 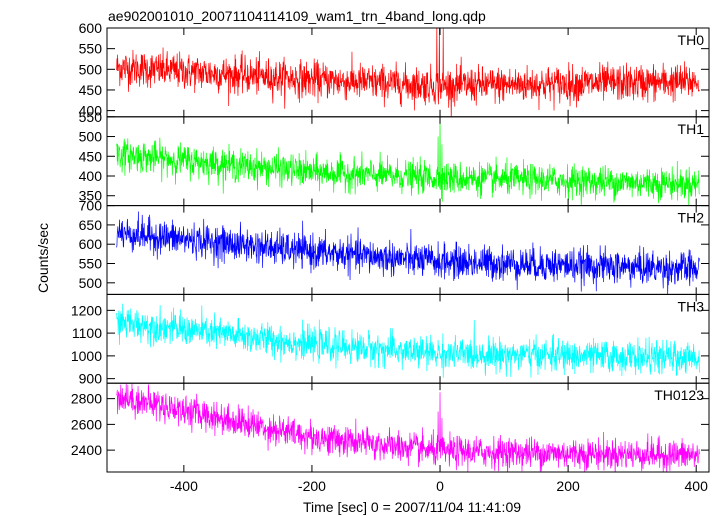 What do you see at coordinates (412, 507) in the screenshot?
I see `x-axis-label: Time [sec] 0 = 2007/11/04 11:41:09` at bounding box center [412, 507].